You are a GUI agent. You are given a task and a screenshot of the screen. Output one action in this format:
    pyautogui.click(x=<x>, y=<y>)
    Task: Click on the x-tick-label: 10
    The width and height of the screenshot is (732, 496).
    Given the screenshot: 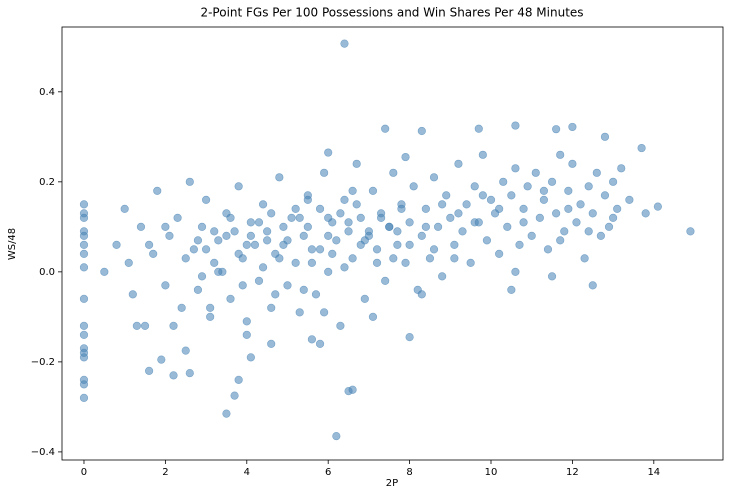 What is the action you would take?
    pyautogui.click(x=491, y=472)
    